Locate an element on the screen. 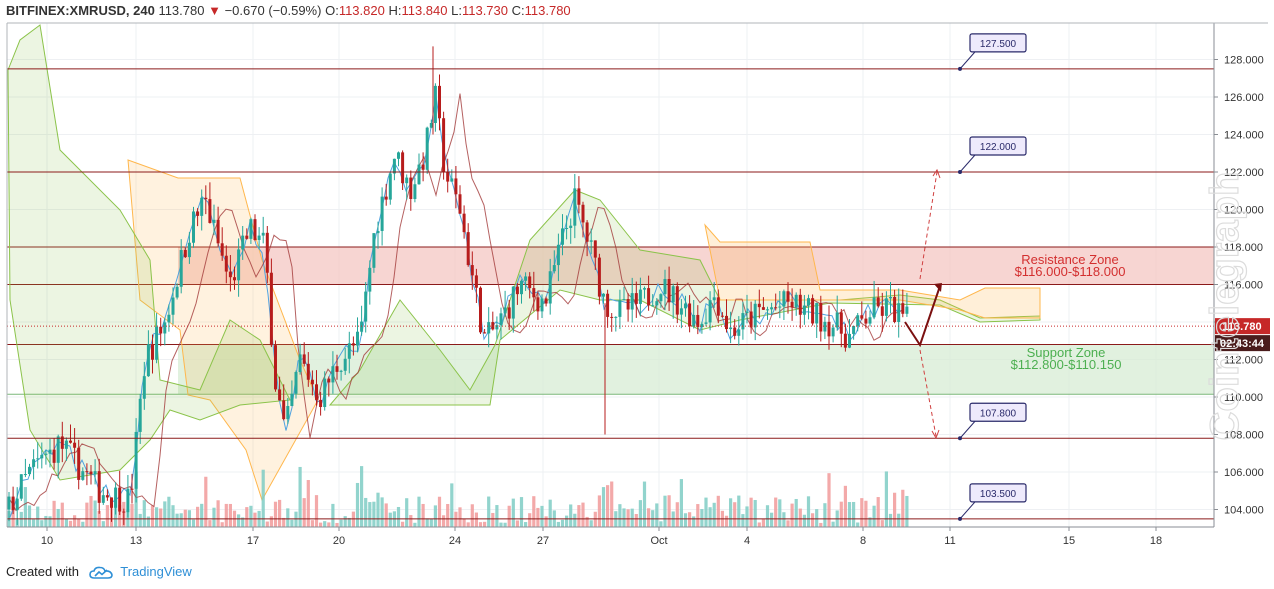  y-tick-label: 106.000 is located at coordinates (1244, 473).